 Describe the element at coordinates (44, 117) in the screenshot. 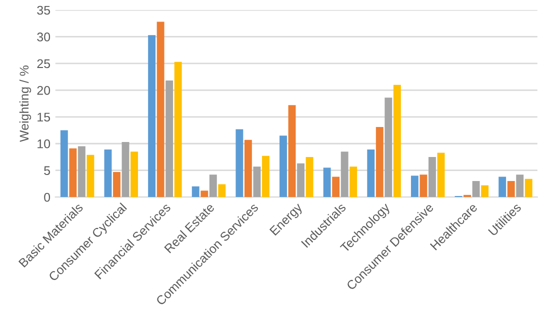

I see `y-tick-label: 15` at that location.